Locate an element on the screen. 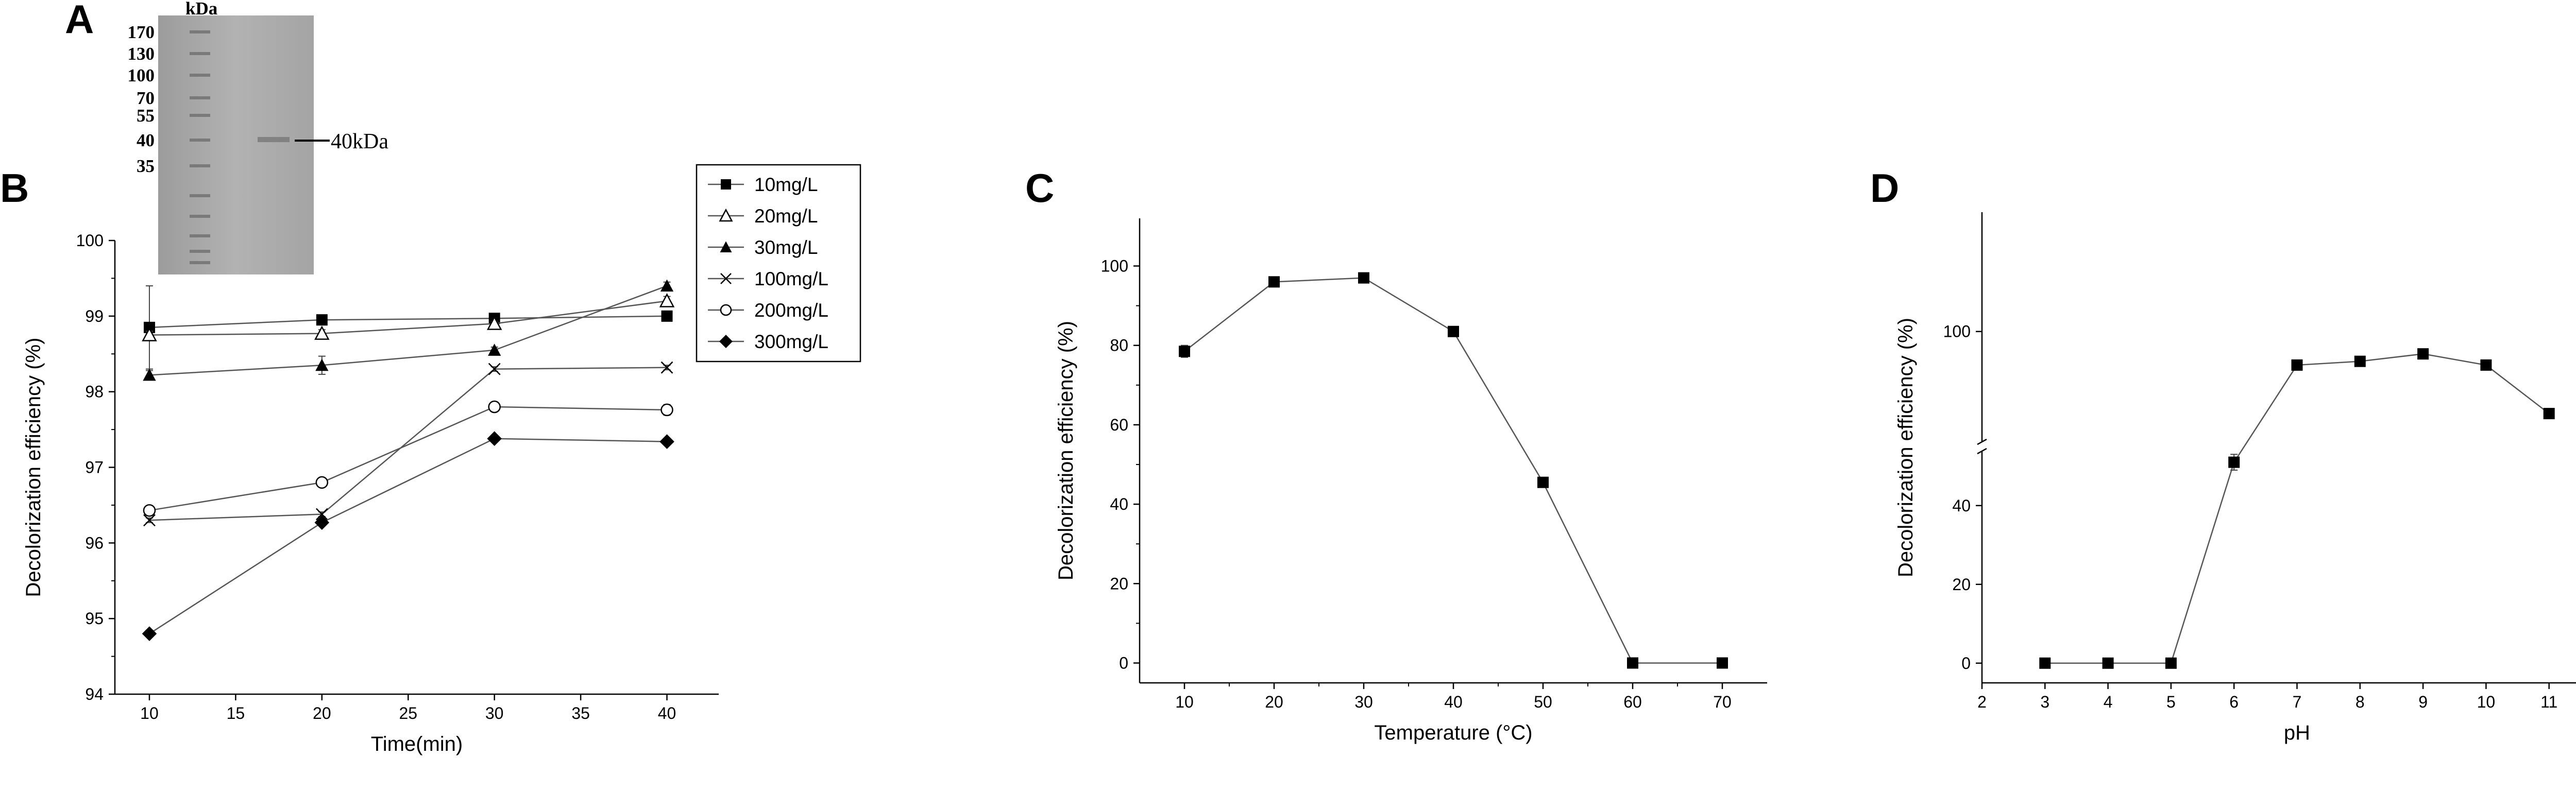  x-tick-label: 10 is located at coordinates (2486, 702).